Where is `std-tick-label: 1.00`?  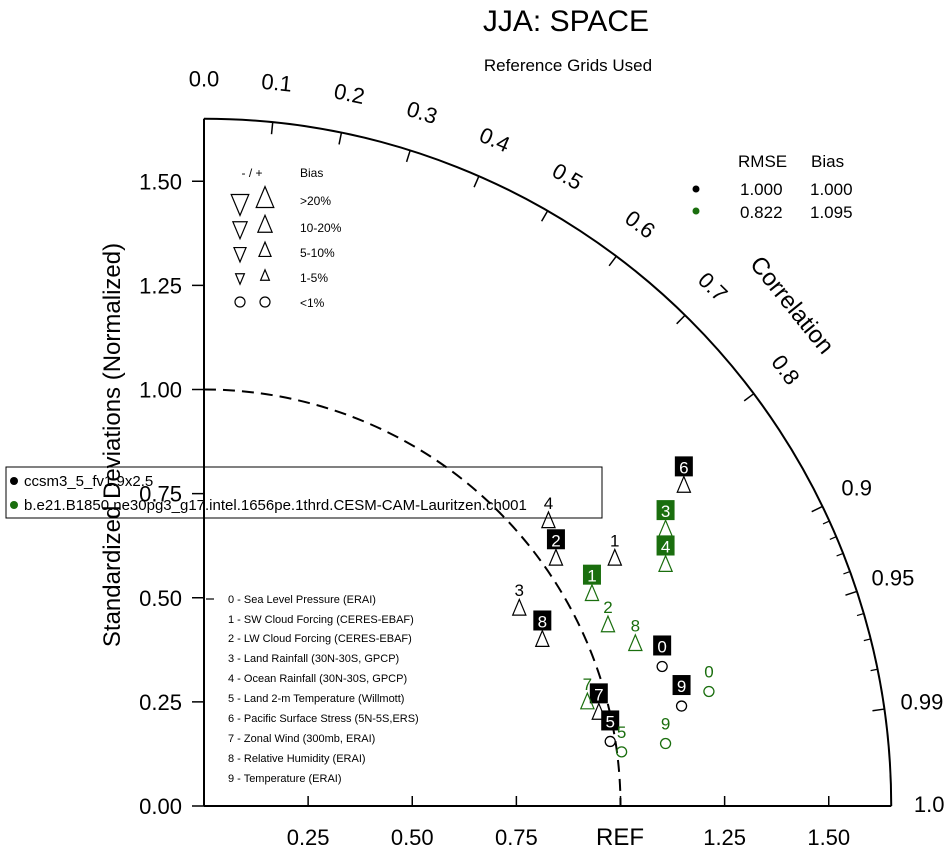 std-tick-label: 1.00 is located at coordinates (160, 390).